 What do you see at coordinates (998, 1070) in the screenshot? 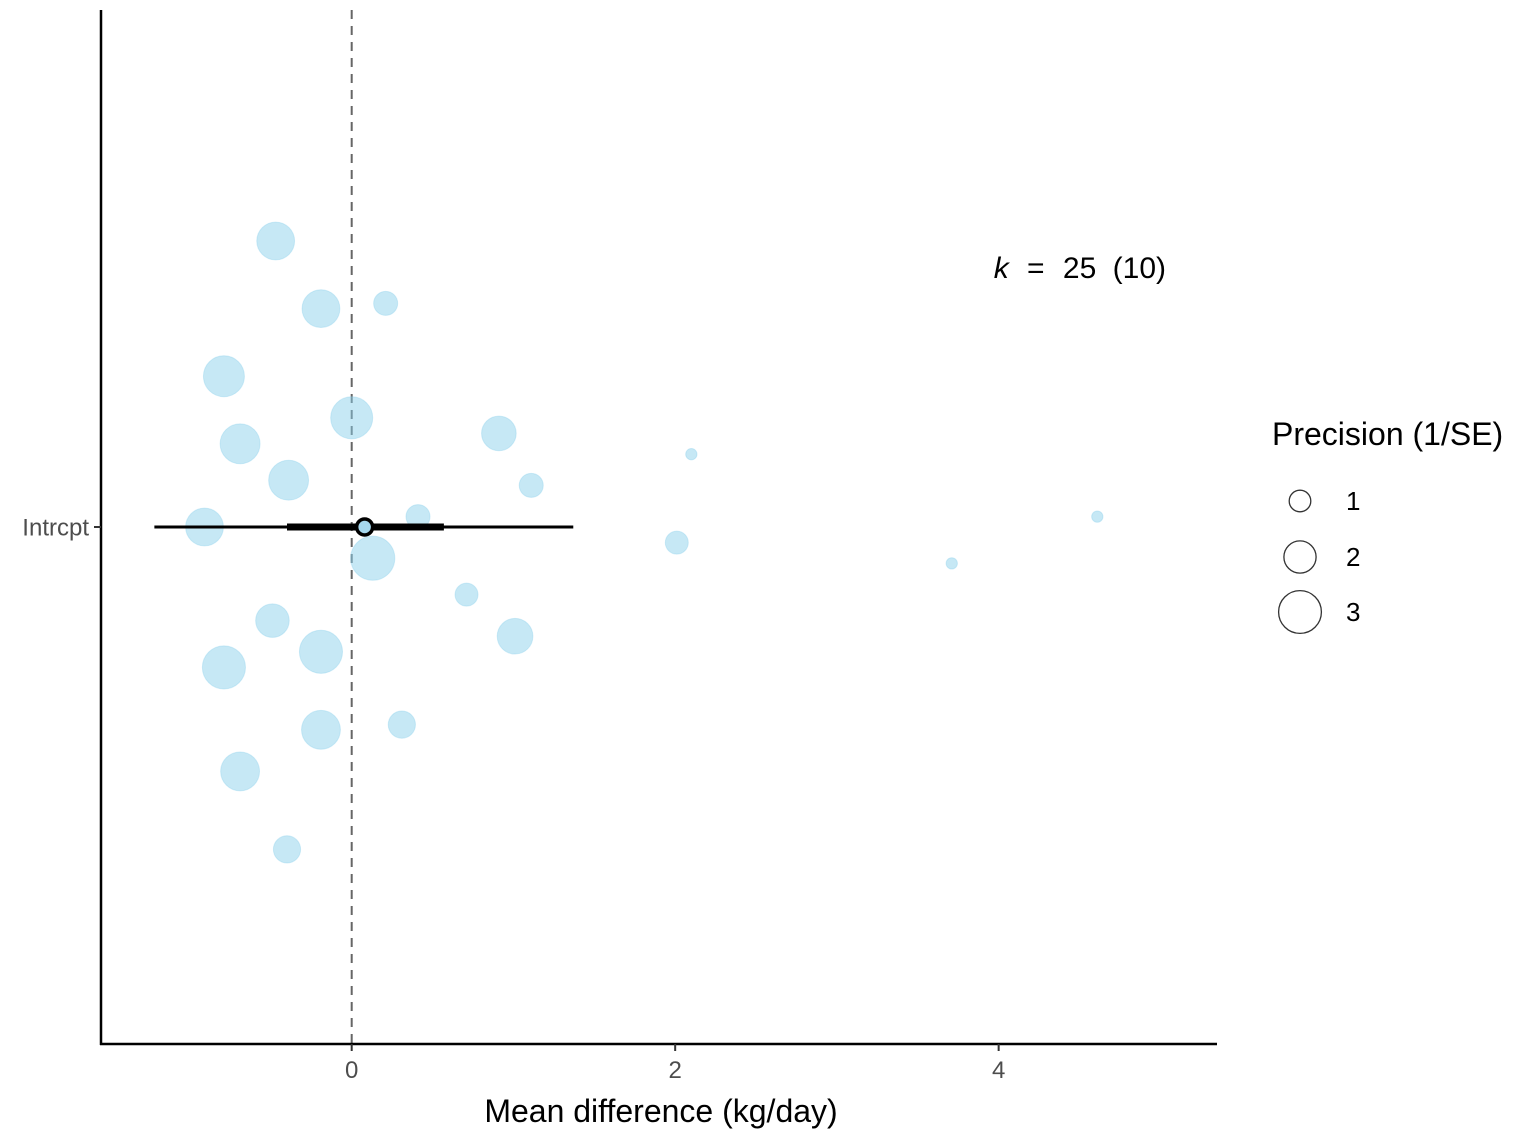
I see `x-tick-label-4: 4` at bounding box center [998, 1070].